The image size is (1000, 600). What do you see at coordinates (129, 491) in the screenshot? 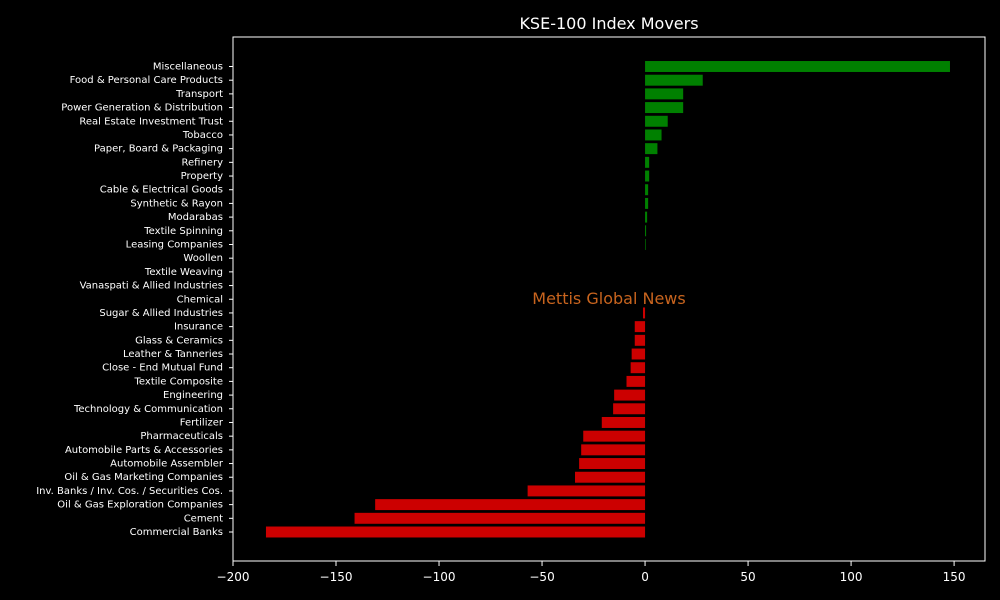
I see `category-label: Inv. Banks / Inv. Cos. / Securities Cos.` at bounding box center [129, 491].